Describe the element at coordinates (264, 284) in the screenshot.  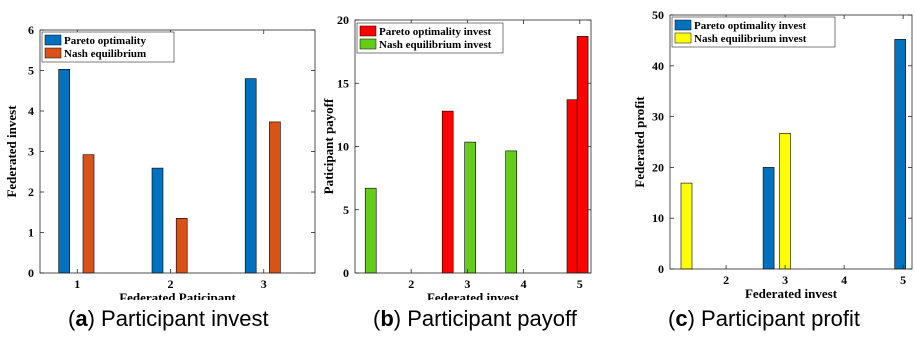
I see `xtick-label-a-2: 3` at that location.